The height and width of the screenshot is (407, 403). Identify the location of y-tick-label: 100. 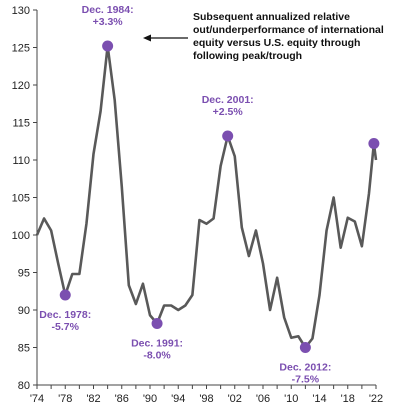
(21, 236).